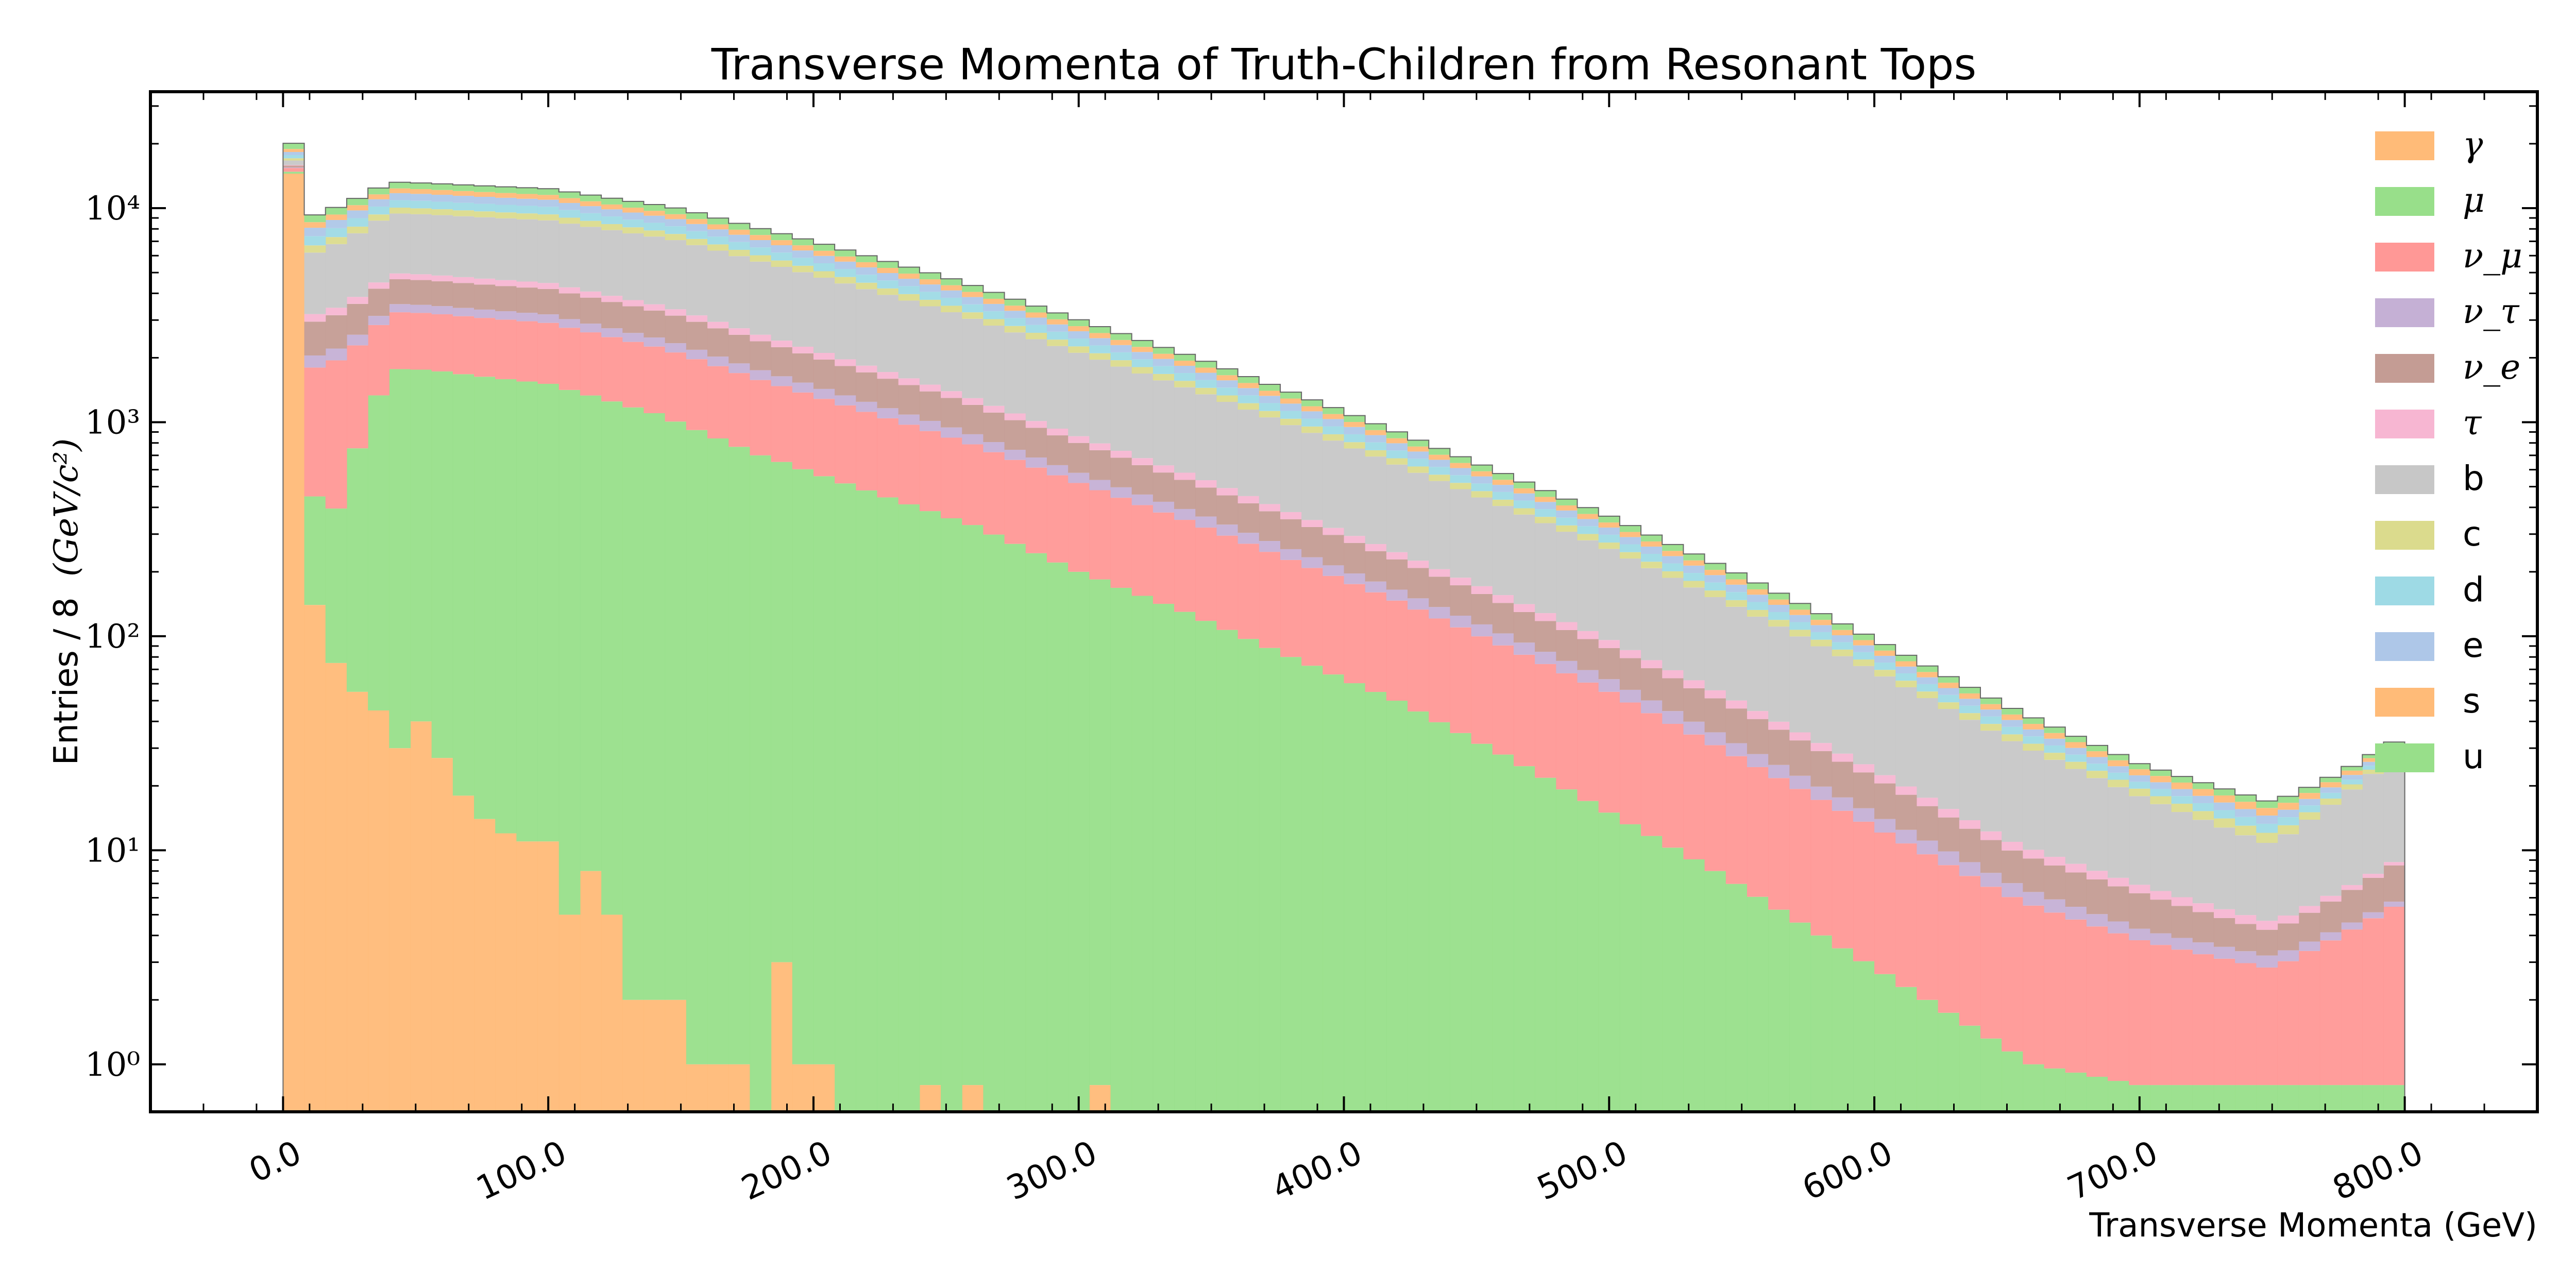 This screenshot has width=2576, height=1288. I want to click on y-tick-label: 10³, so click(112, 422).